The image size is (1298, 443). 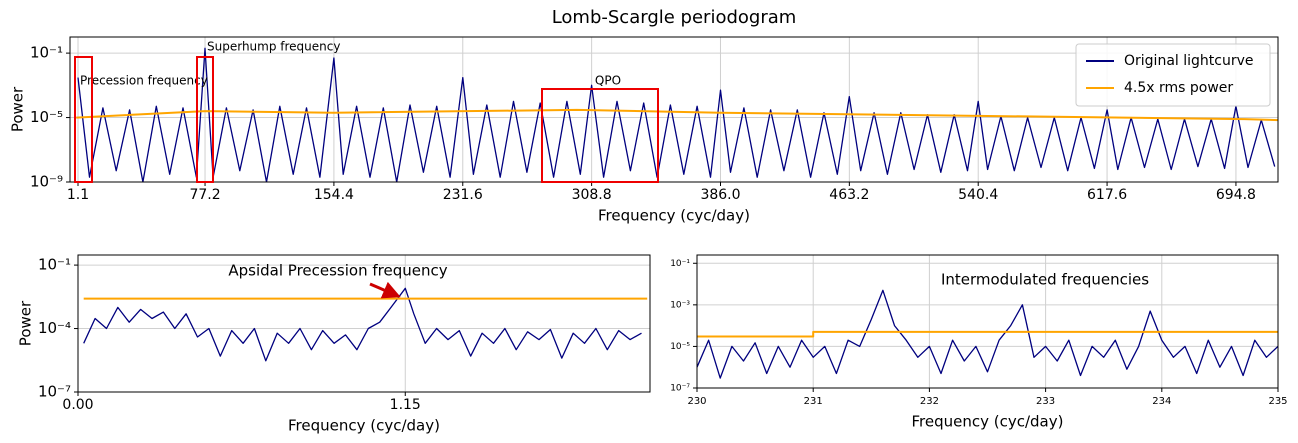 I want to click on x-tick-label: 1.1, so click(x=78, y=195).